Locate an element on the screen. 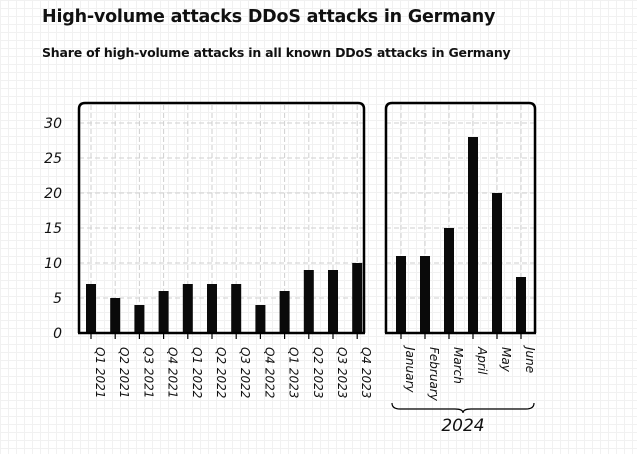  x-tick-label: May is located at coordinates (506, 360).